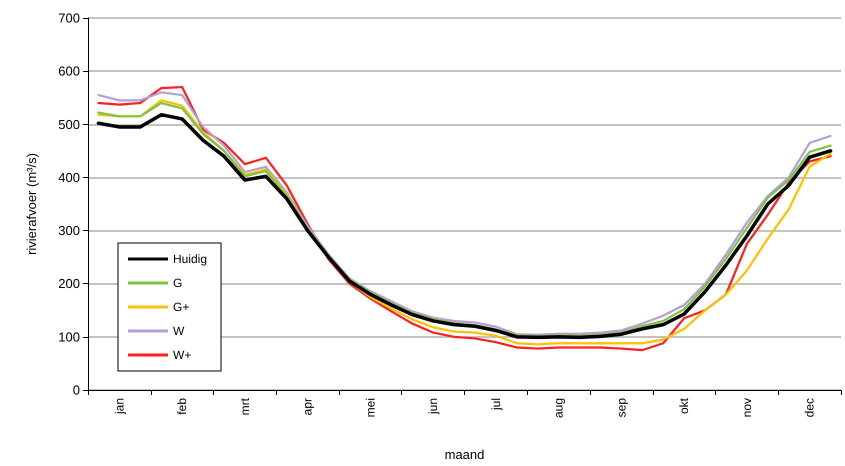  What do you see at coordinates (307, 407) in the screenshot?
I see `x-tick-label: apr` at bounding box center [307, 407].